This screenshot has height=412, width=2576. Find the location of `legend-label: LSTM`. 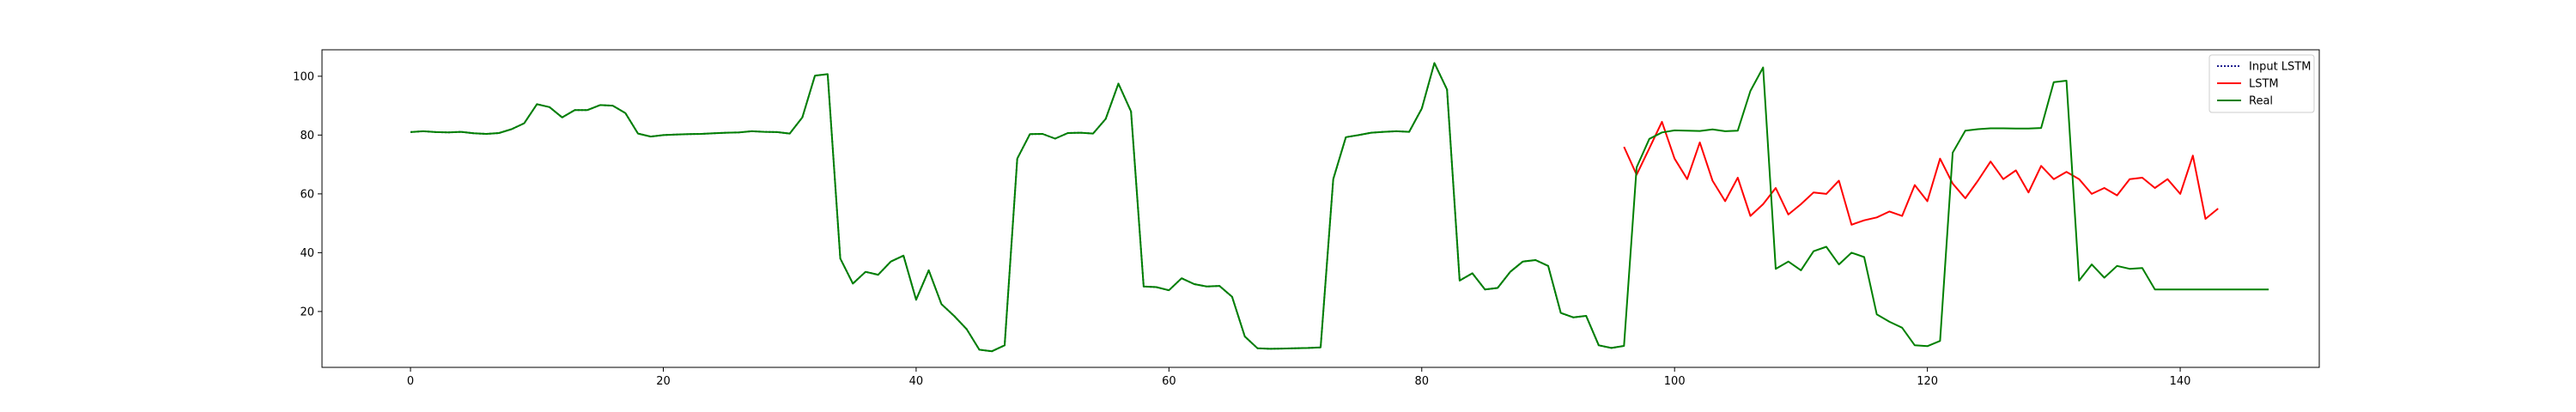

legend-label: LSTM is located at coordinates (2264, 84).